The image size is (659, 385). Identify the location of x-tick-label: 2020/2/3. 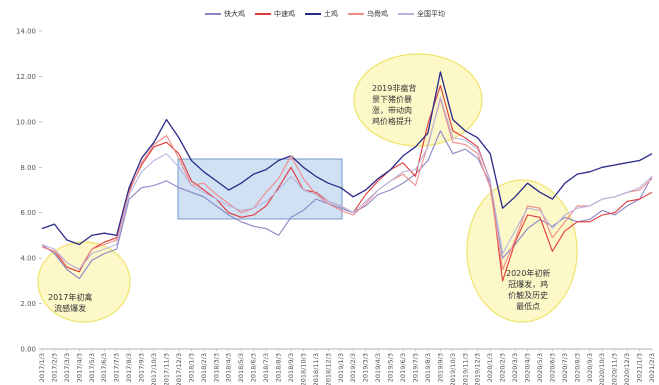
(503, 367).